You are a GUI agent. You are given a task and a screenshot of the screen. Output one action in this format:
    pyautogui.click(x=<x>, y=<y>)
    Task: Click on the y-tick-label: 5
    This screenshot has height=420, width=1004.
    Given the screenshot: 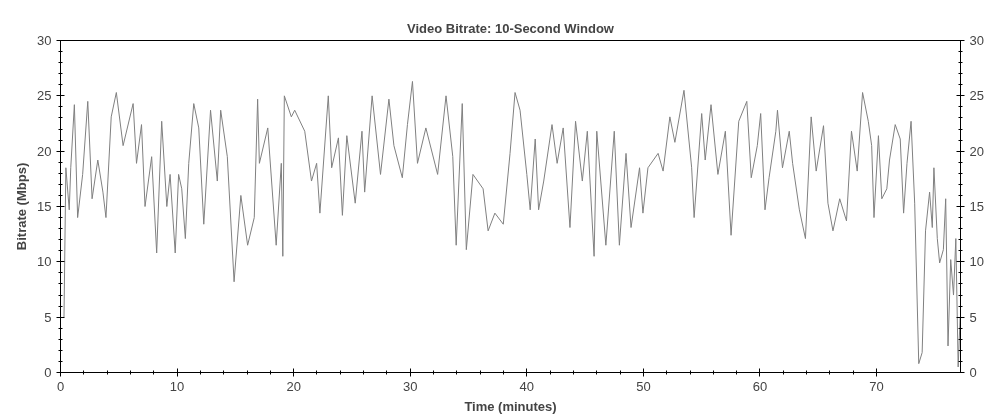 What is the action you would take?
    pyautogui.click(x=48, y=317)
    